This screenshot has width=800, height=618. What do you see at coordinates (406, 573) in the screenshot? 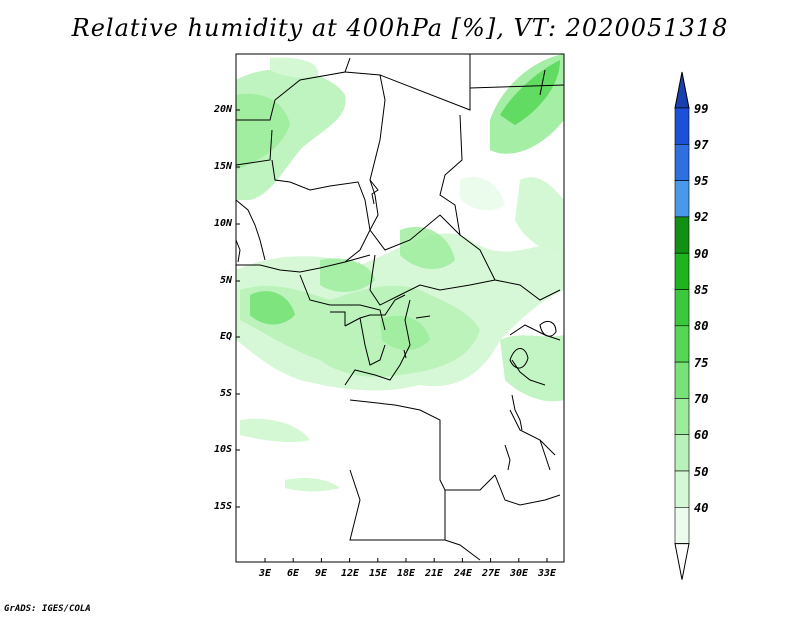
I see `lon-label: 18E` at bounding box center [406, 573].